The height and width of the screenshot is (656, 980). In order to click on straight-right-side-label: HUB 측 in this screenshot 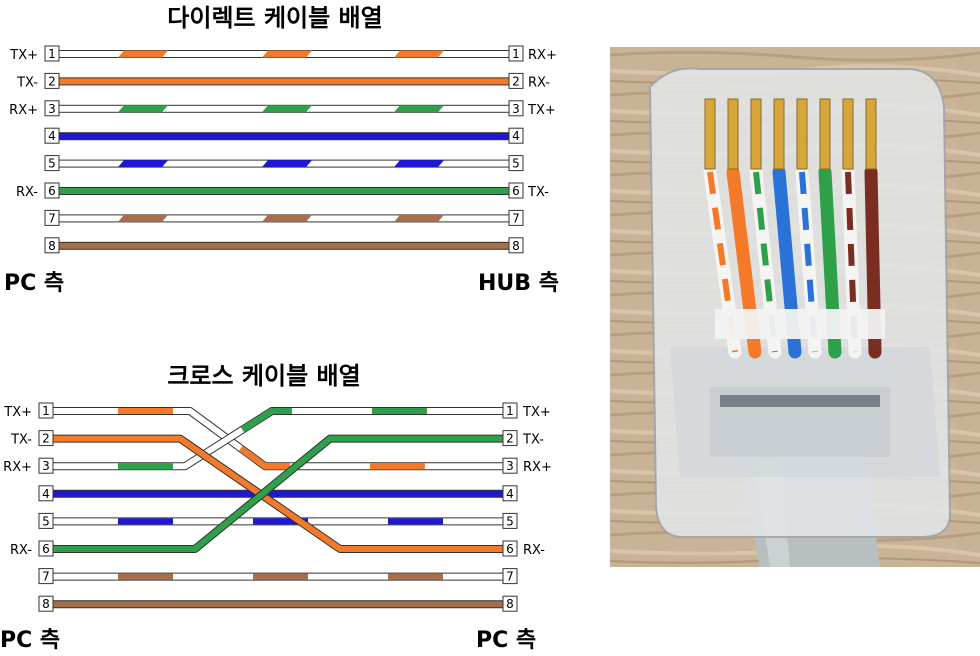, I will do `click(518, 283)`.